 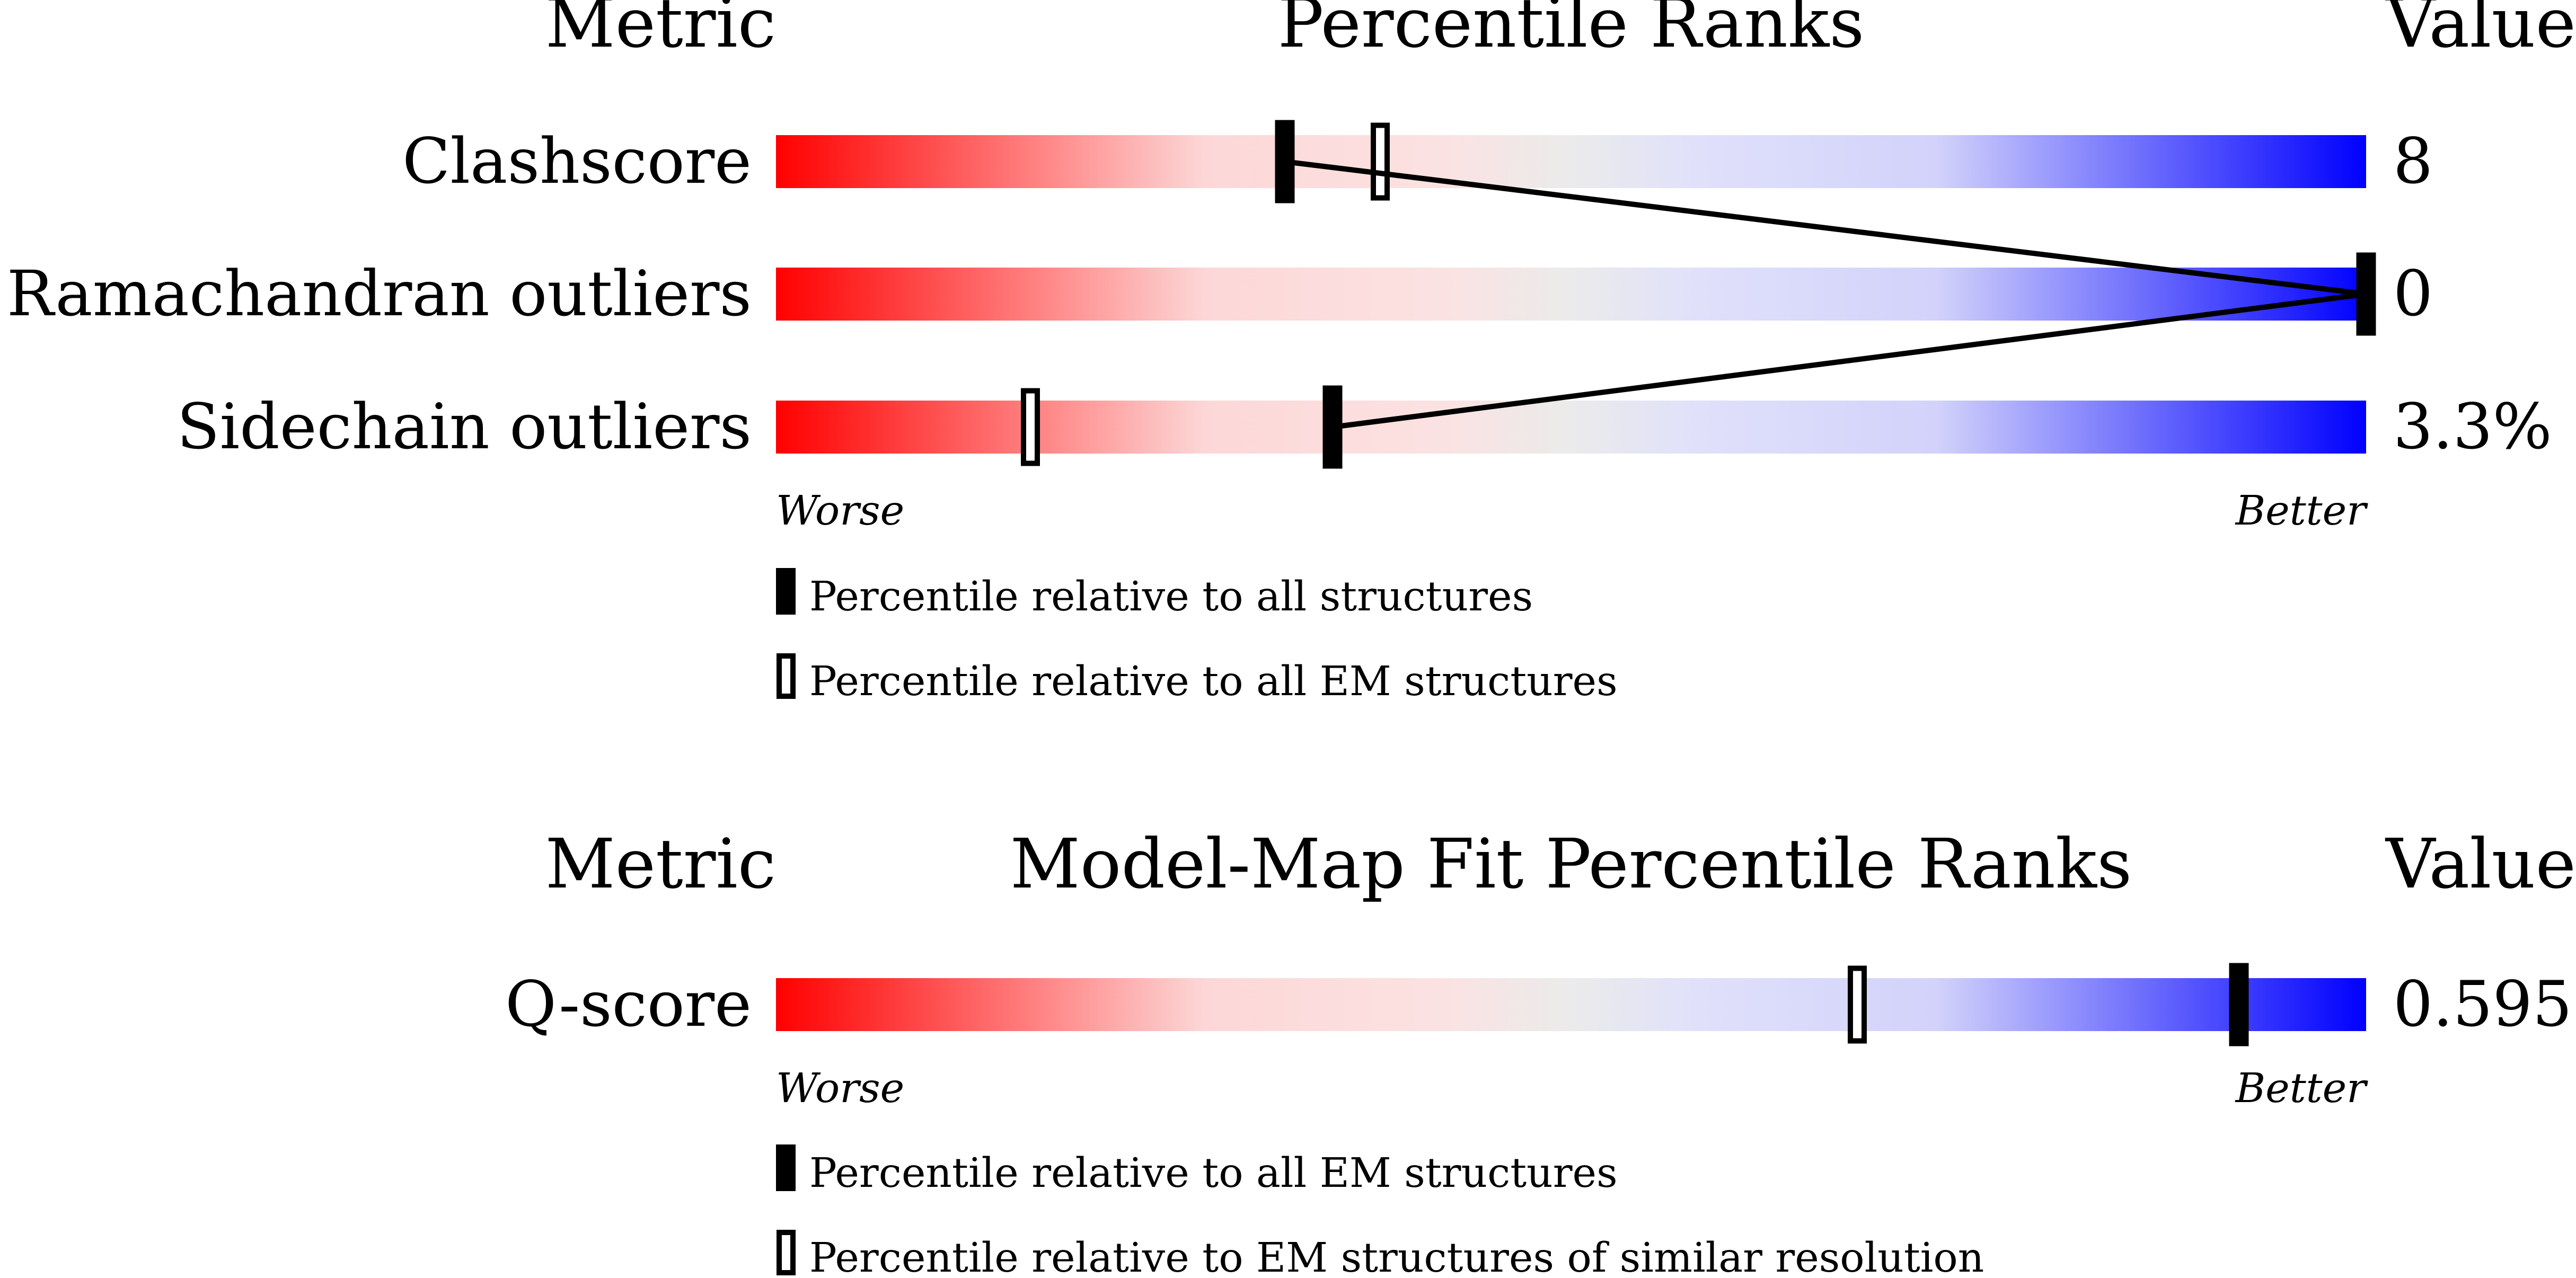 What do you see at coordinates (2472, 426) in the screenshot?
I see `metric-value: 3.3%` at bounding box center [2472, 426].